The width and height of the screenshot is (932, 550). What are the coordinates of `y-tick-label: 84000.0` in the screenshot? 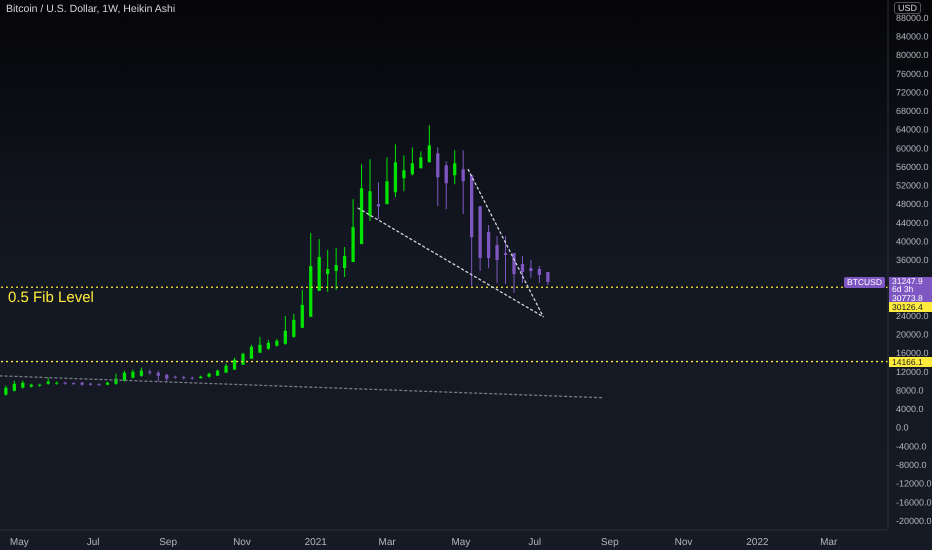 It's located at (912, 37).